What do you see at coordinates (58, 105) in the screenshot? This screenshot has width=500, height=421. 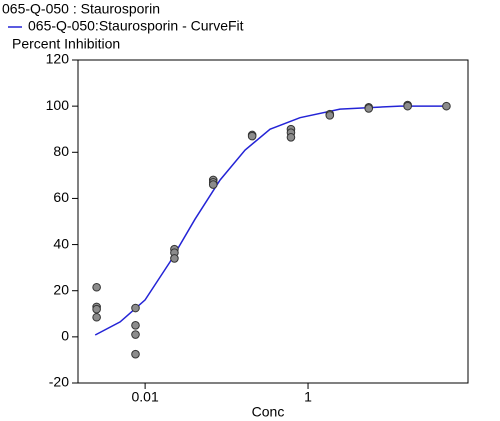 I see `y-tick-label: 100` at bounding box center [58, 105].